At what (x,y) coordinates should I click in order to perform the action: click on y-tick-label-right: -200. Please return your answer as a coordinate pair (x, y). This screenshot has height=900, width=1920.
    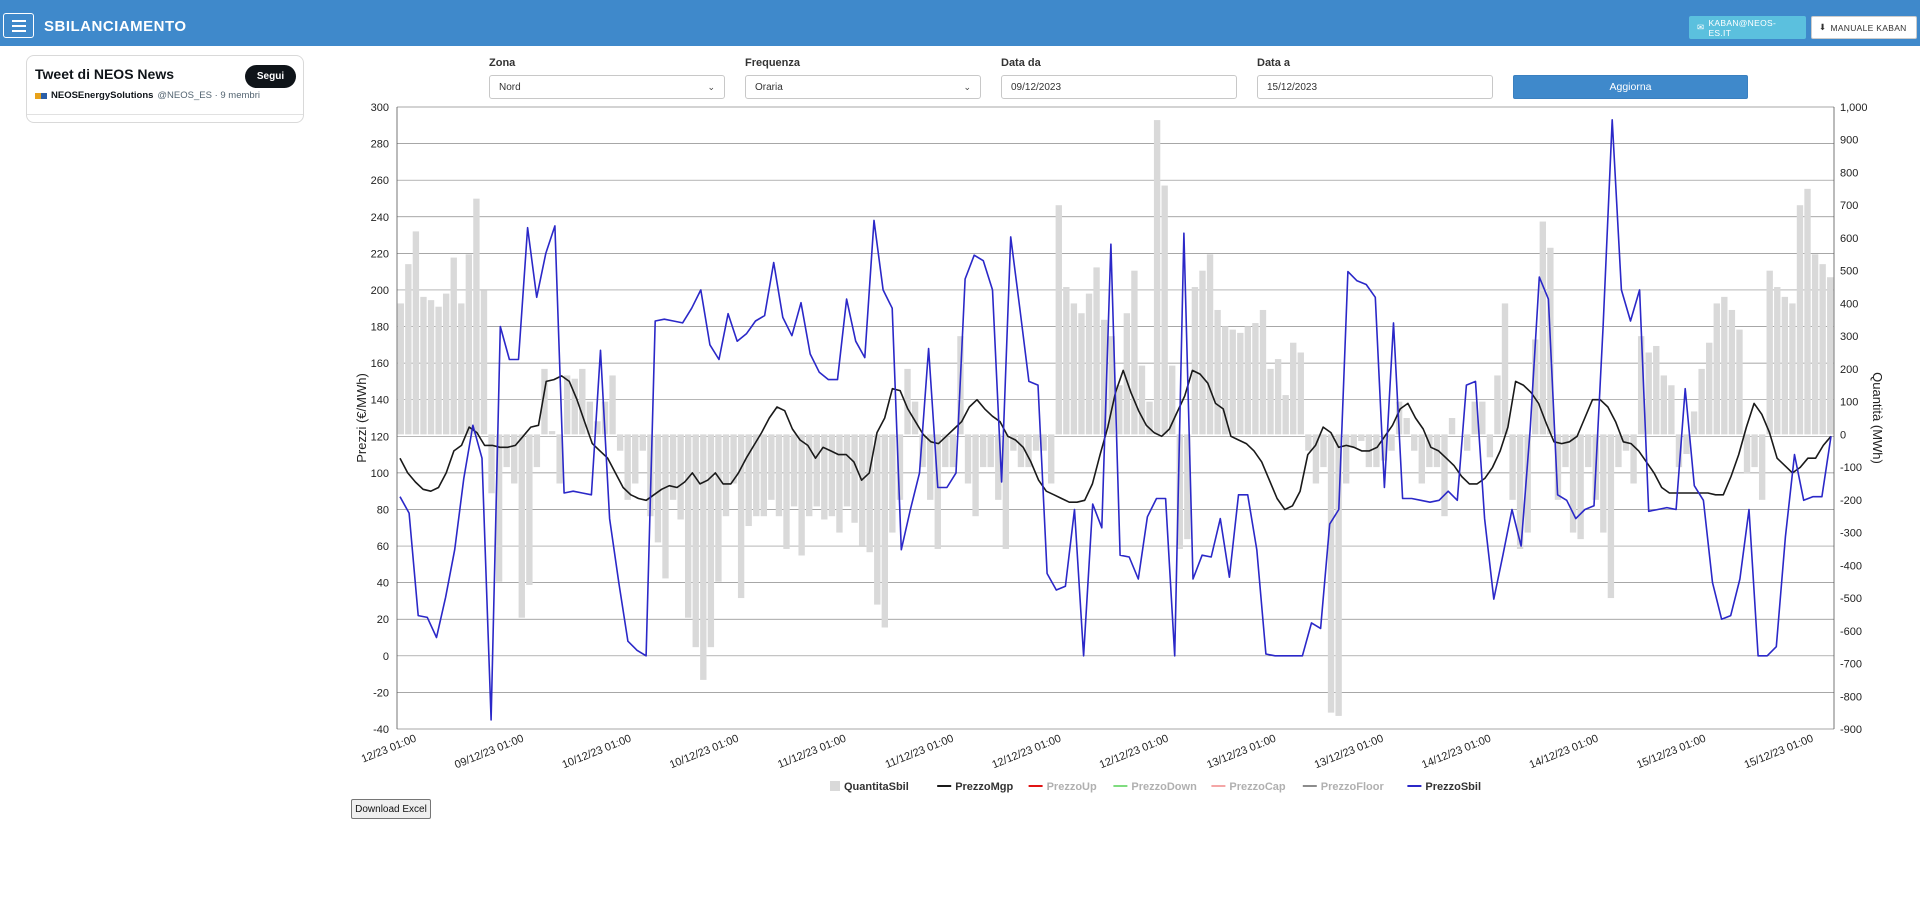
    Looking at the image, I should click on (1851, 501).